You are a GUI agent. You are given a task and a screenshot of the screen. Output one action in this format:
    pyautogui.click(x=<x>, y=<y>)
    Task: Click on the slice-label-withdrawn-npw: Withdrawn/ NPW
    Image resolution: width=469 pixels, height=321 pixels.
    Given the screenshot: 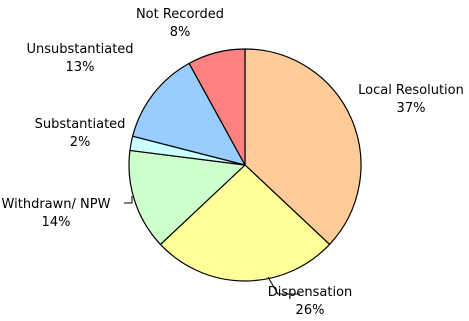 What is the action you would take?
    pyautogui.click(x=56, y=204)
    